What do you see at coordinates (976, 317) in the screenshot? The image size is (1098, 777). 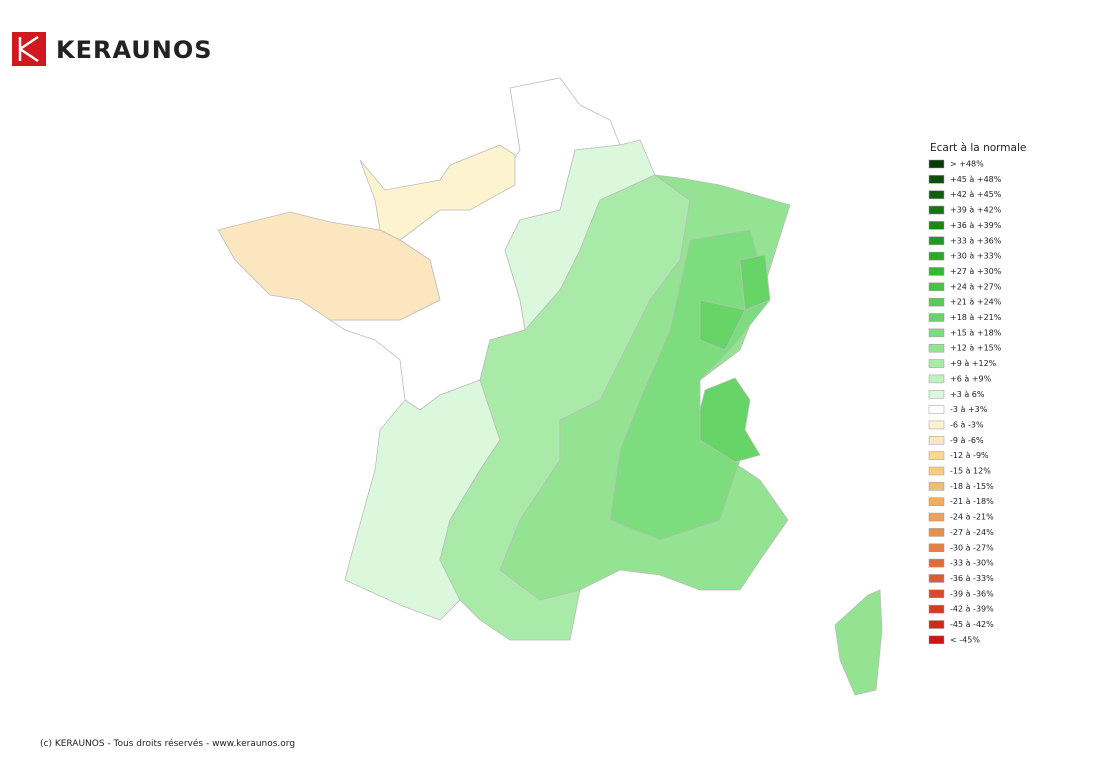 I see `legend-label: +18 à +21%` at bounding box center [976, 317].